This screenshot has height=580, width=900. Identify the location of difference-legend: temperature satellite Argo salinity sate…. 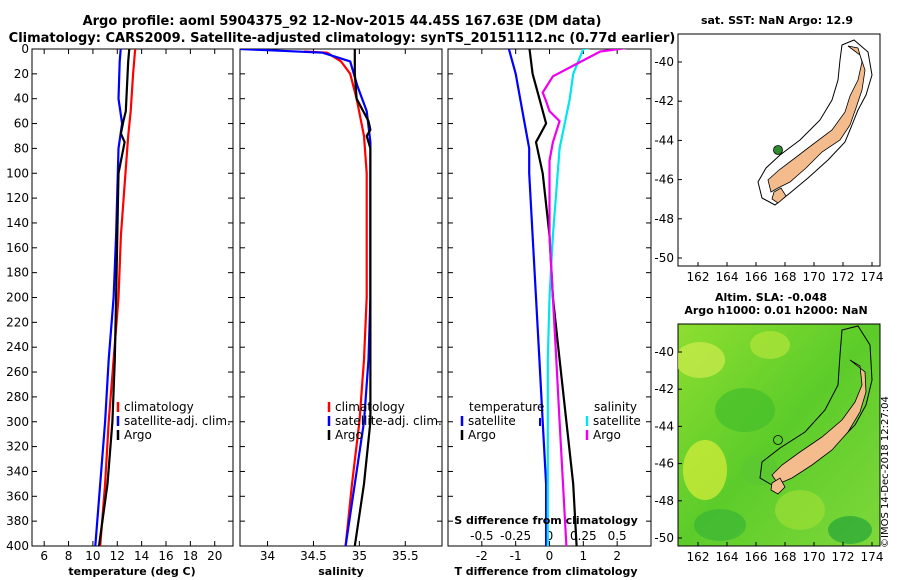
(550, 421).